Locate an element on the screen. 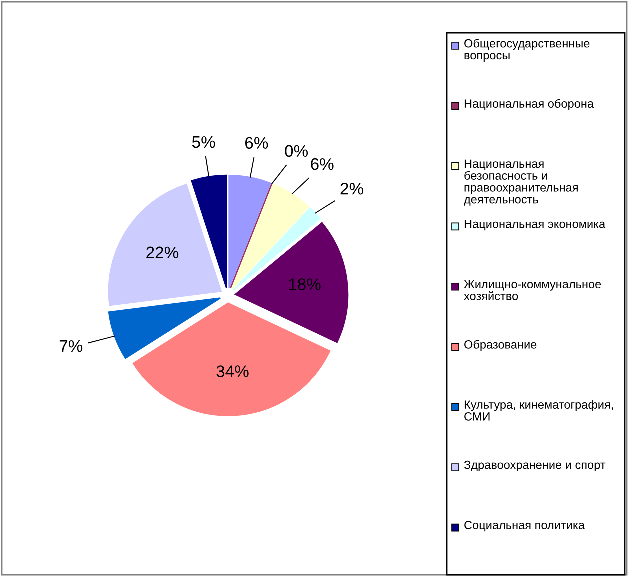 This screenshot has width=633, height=580. text: 0% is located at coordinates (296, 151).